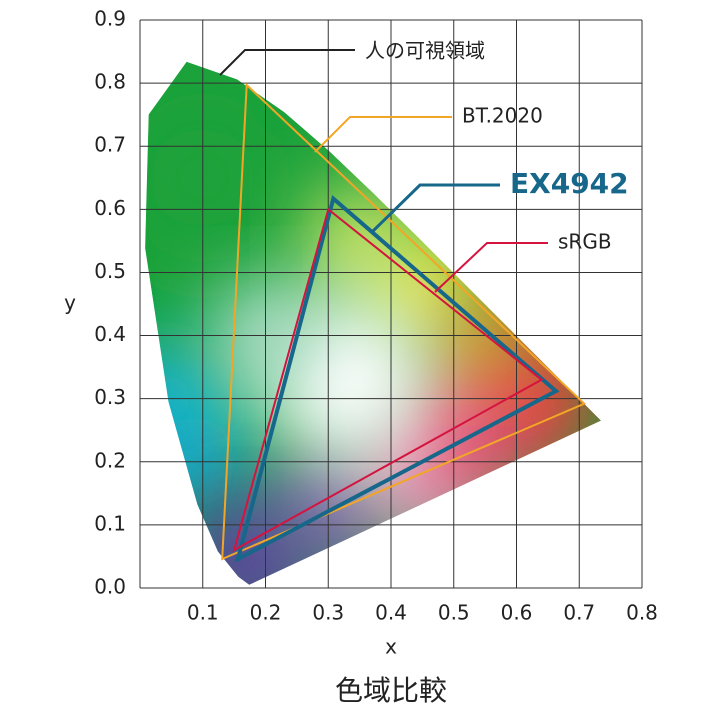  Describe the element at coordinates (203, 613) in the screenshot. I see `x-tick-label: 0.1` at that location.